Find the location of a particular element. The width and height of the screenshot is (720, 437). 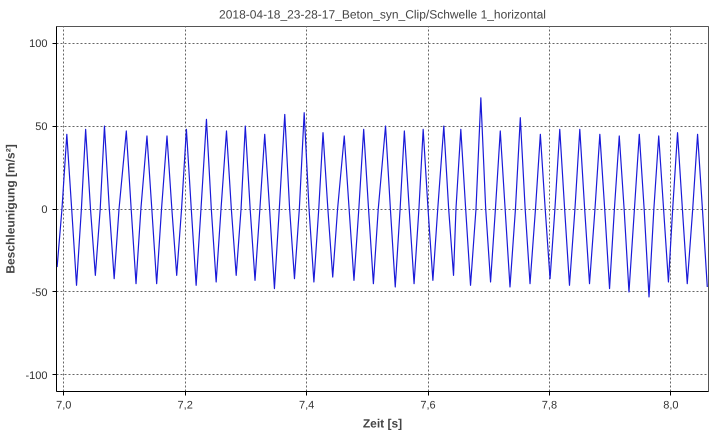

x-tick-label: 8,0 is located at coordinates (671, 406).